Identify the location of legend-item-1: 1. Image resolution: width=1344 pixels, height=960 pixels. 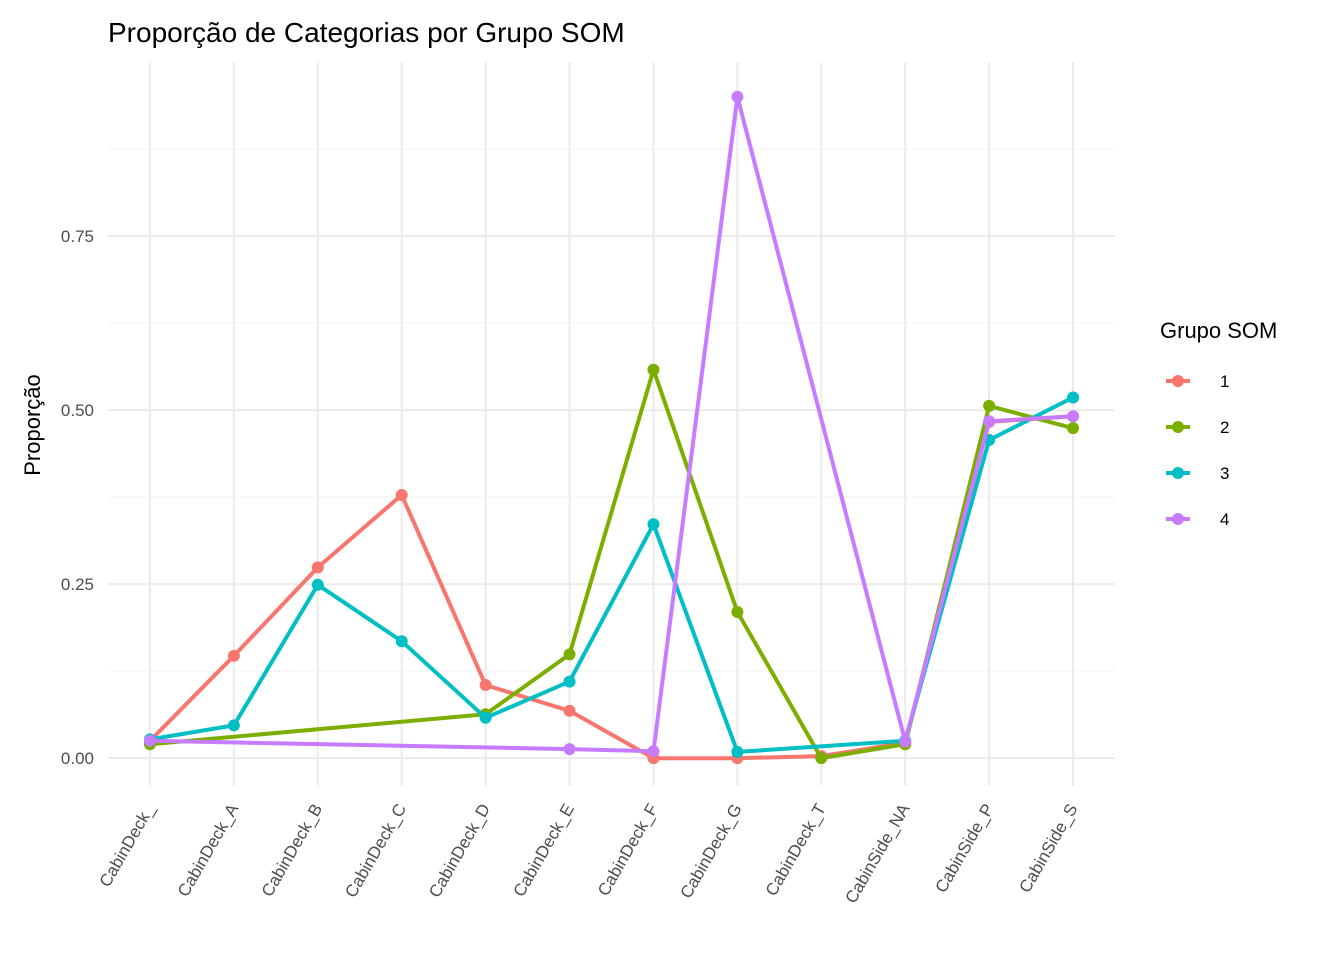
(1197, 381).